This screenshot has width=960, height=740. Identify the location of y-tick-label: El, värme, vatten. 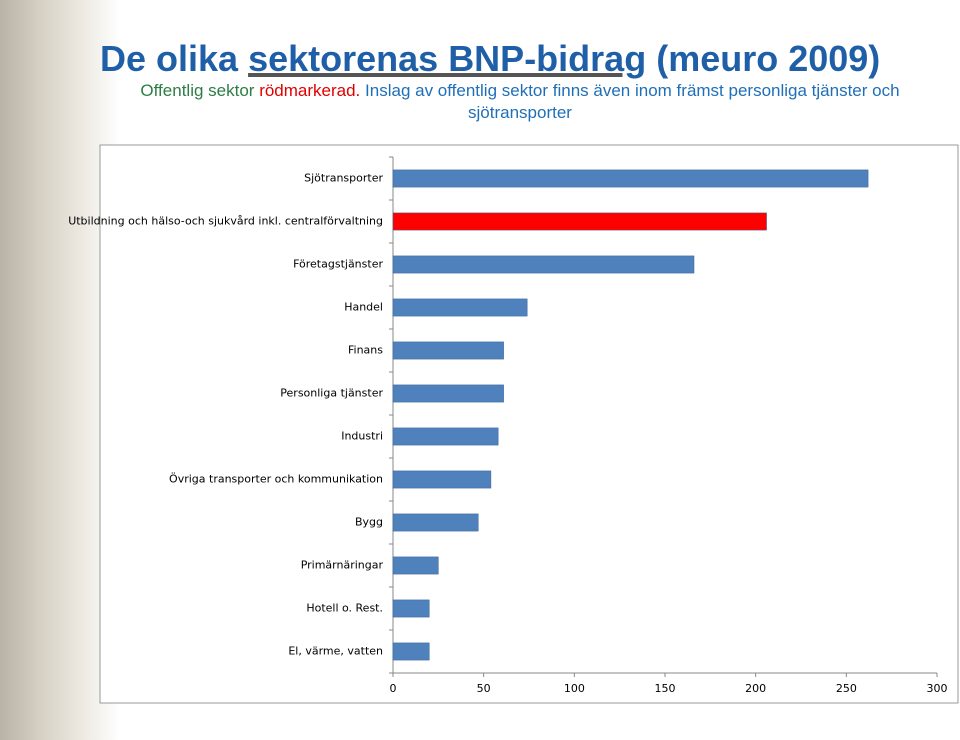
(335, 651).